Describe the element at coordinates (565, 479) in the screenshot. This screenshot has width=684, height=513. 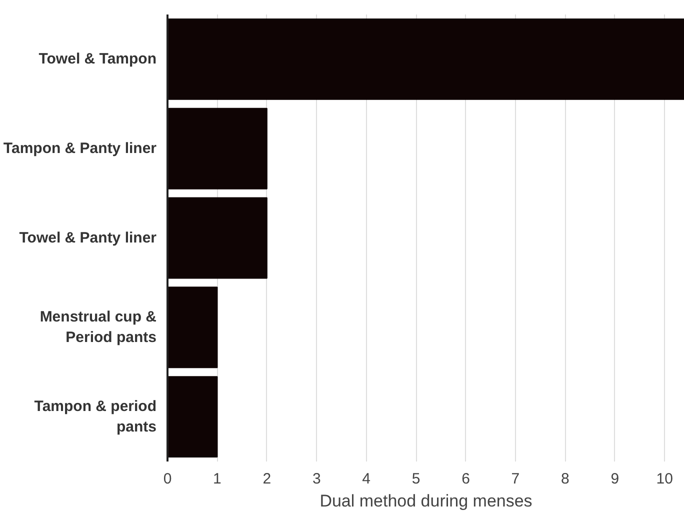
I see `x-tick-label: 8` at that location.